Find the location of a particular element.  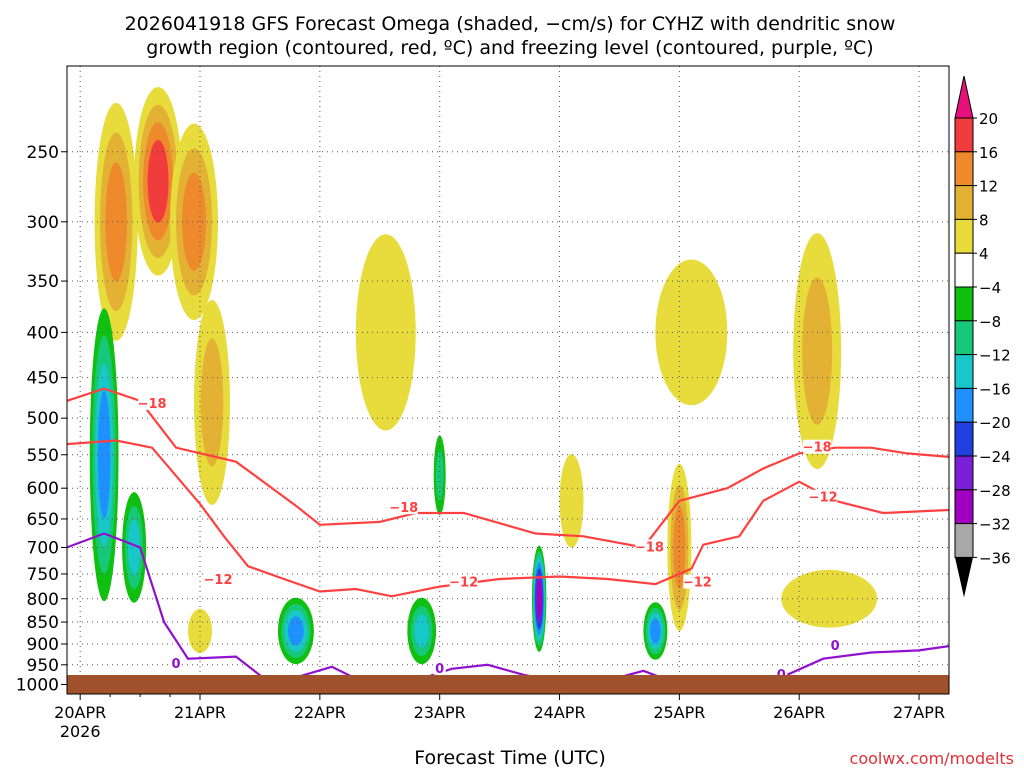

y-tick-label: 1000 is located at coordinates (37, 686).